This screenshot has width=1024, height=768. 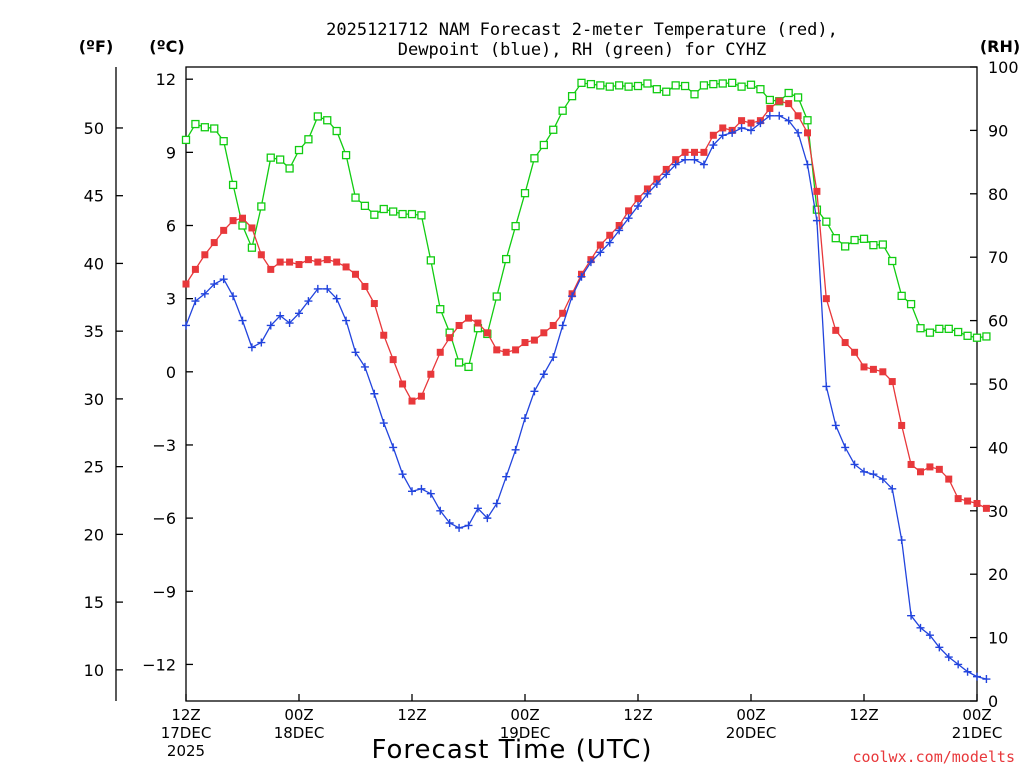 I want to click on credit-text: coolwx.com/modelts, so click(x=933, y=757).